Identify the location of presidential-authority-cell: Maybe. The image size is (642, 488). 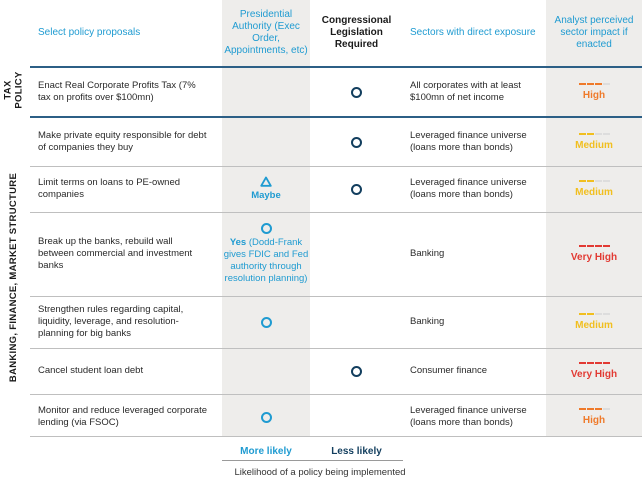
(266, 189).